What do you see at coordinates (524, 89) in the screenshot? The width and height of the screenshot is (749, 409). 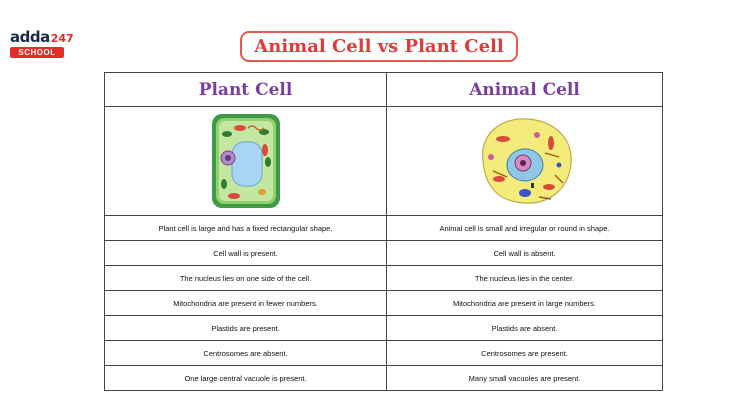 I see `animal-cell-header: Animal Cell` at bounding box center [524, 89].